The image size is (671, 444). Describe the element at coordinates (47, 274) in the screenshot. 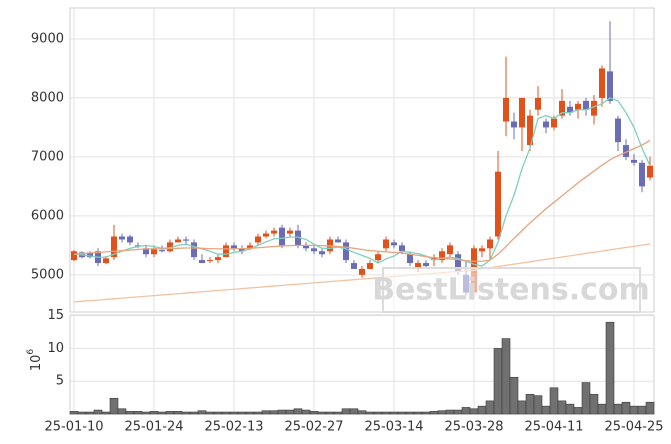

I see `y-tick-label: 5000` at that location.